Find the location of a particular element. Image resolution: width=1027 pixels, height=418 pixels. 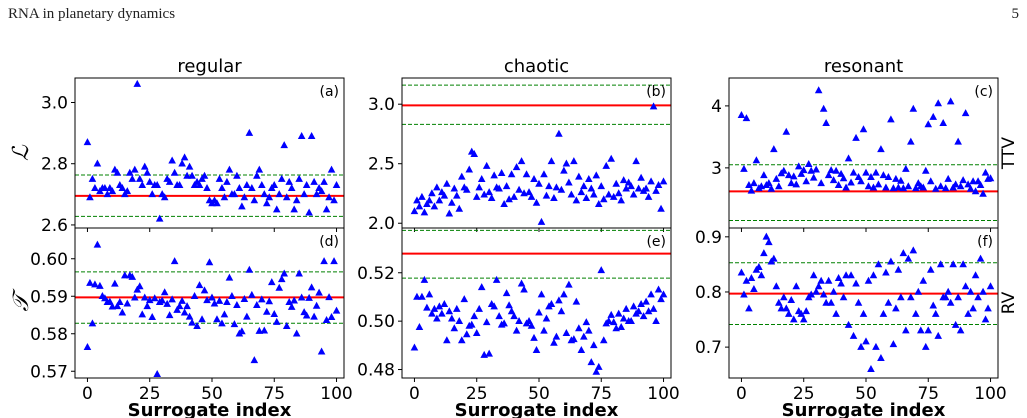

x-axis-label: Surrogate index is located at coordinates (210, 409).